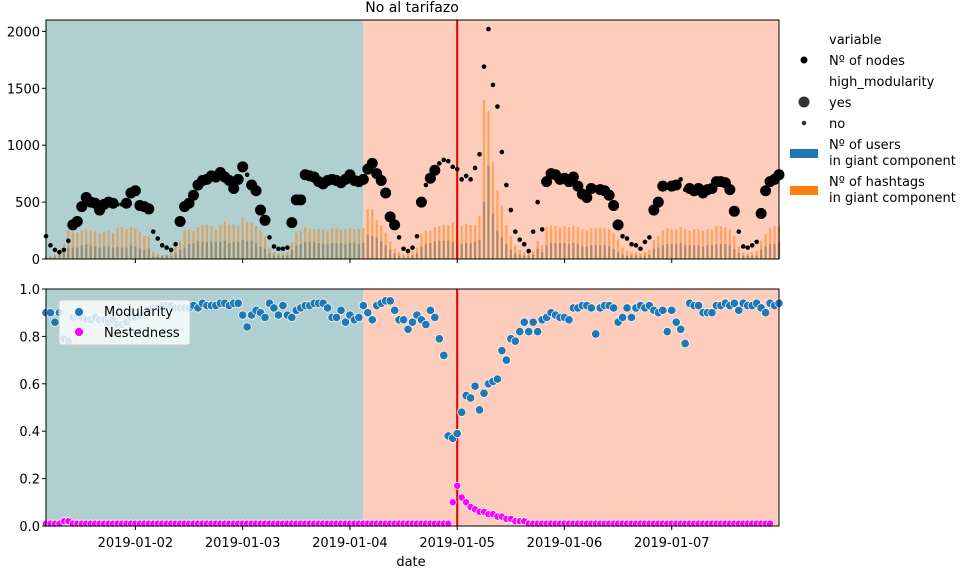 The height and width of the screenshot is (570, 970). Describe the element at coordinates (804, 123) in the screenshot. I see `no-legend-marker` at that location.